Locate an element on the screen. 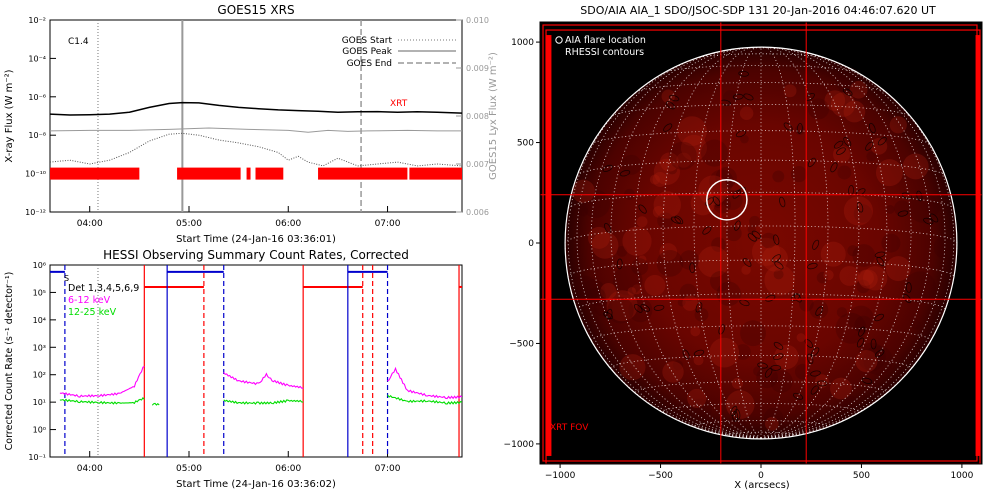 This screenshot has width=1000, height=500. sdo-ytick-label: −500 is located at coordinates (521, 344).